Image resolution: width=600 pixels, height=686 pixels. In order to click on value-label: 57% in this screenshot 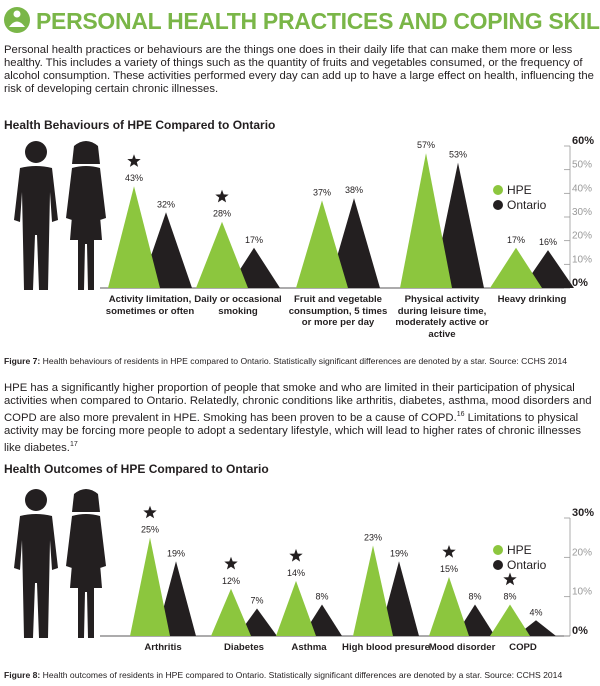, I will do `click(426, 145)`.